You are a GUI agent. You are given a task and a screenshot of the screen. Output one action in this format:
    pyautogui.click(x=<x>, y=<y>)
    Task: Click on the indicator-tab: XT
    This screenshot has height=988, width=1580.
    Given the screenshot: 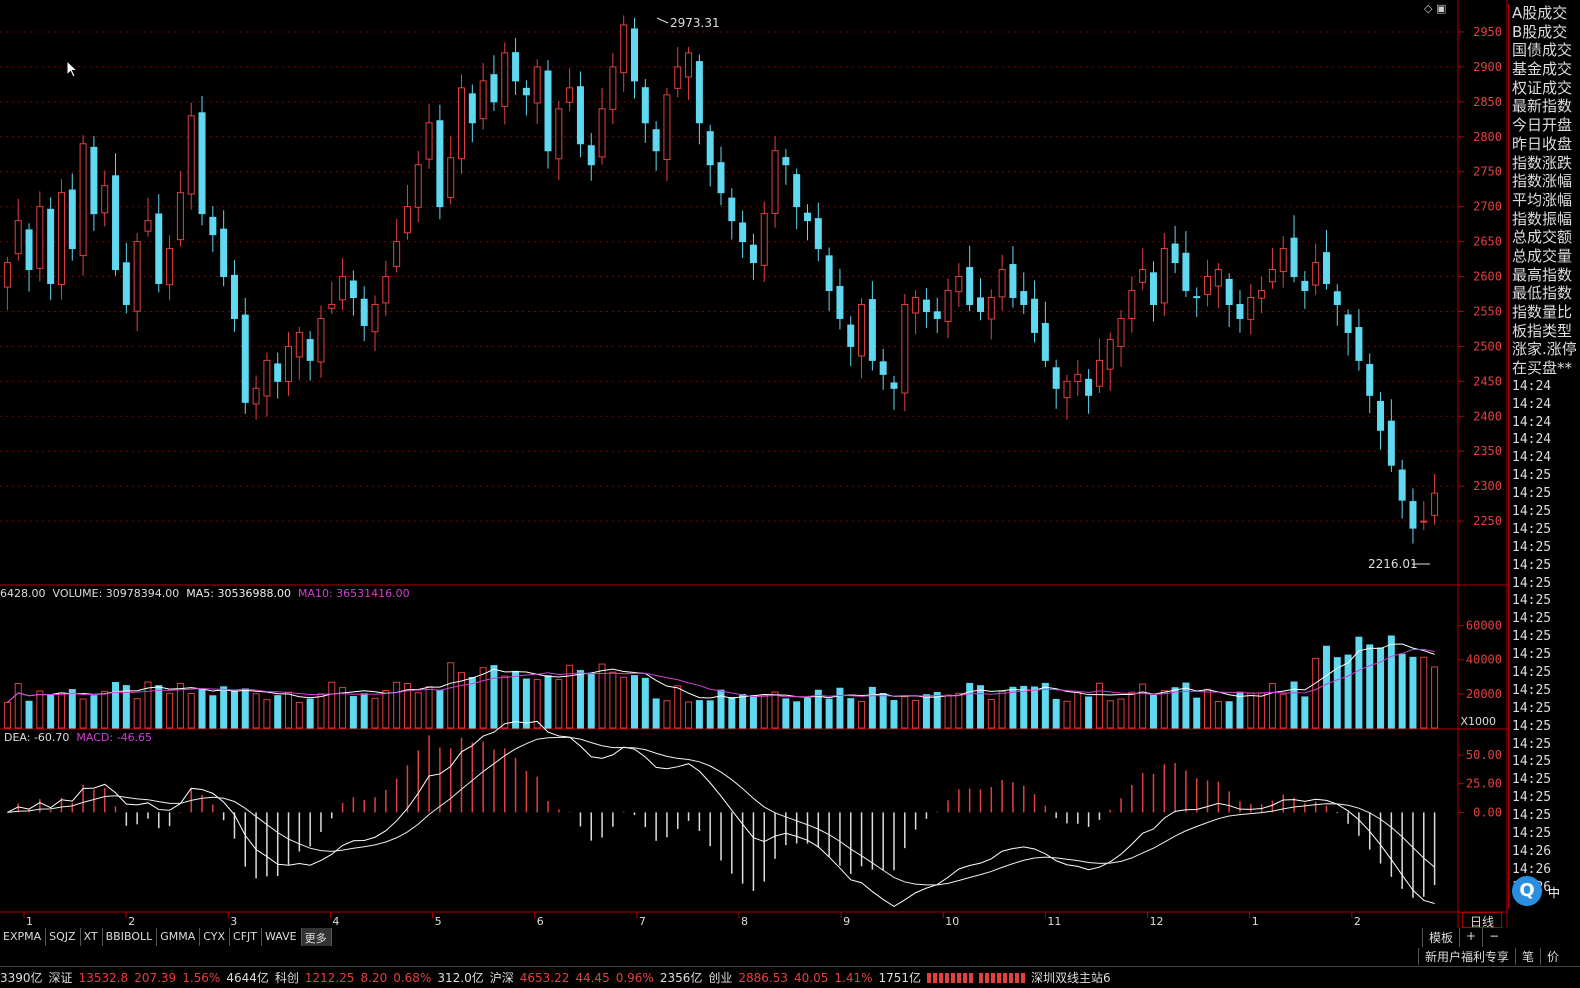 What is the action you would take?
    pyautogui.click(x=92, y=937)
    